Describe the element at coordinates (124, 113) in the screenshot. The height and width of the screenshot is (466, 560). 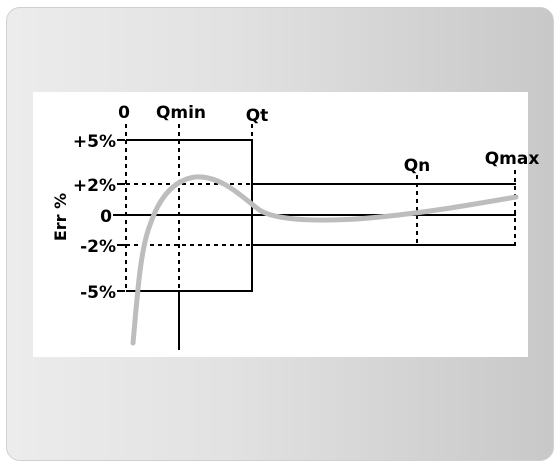
I see `x-label-zero: 0` at that location.